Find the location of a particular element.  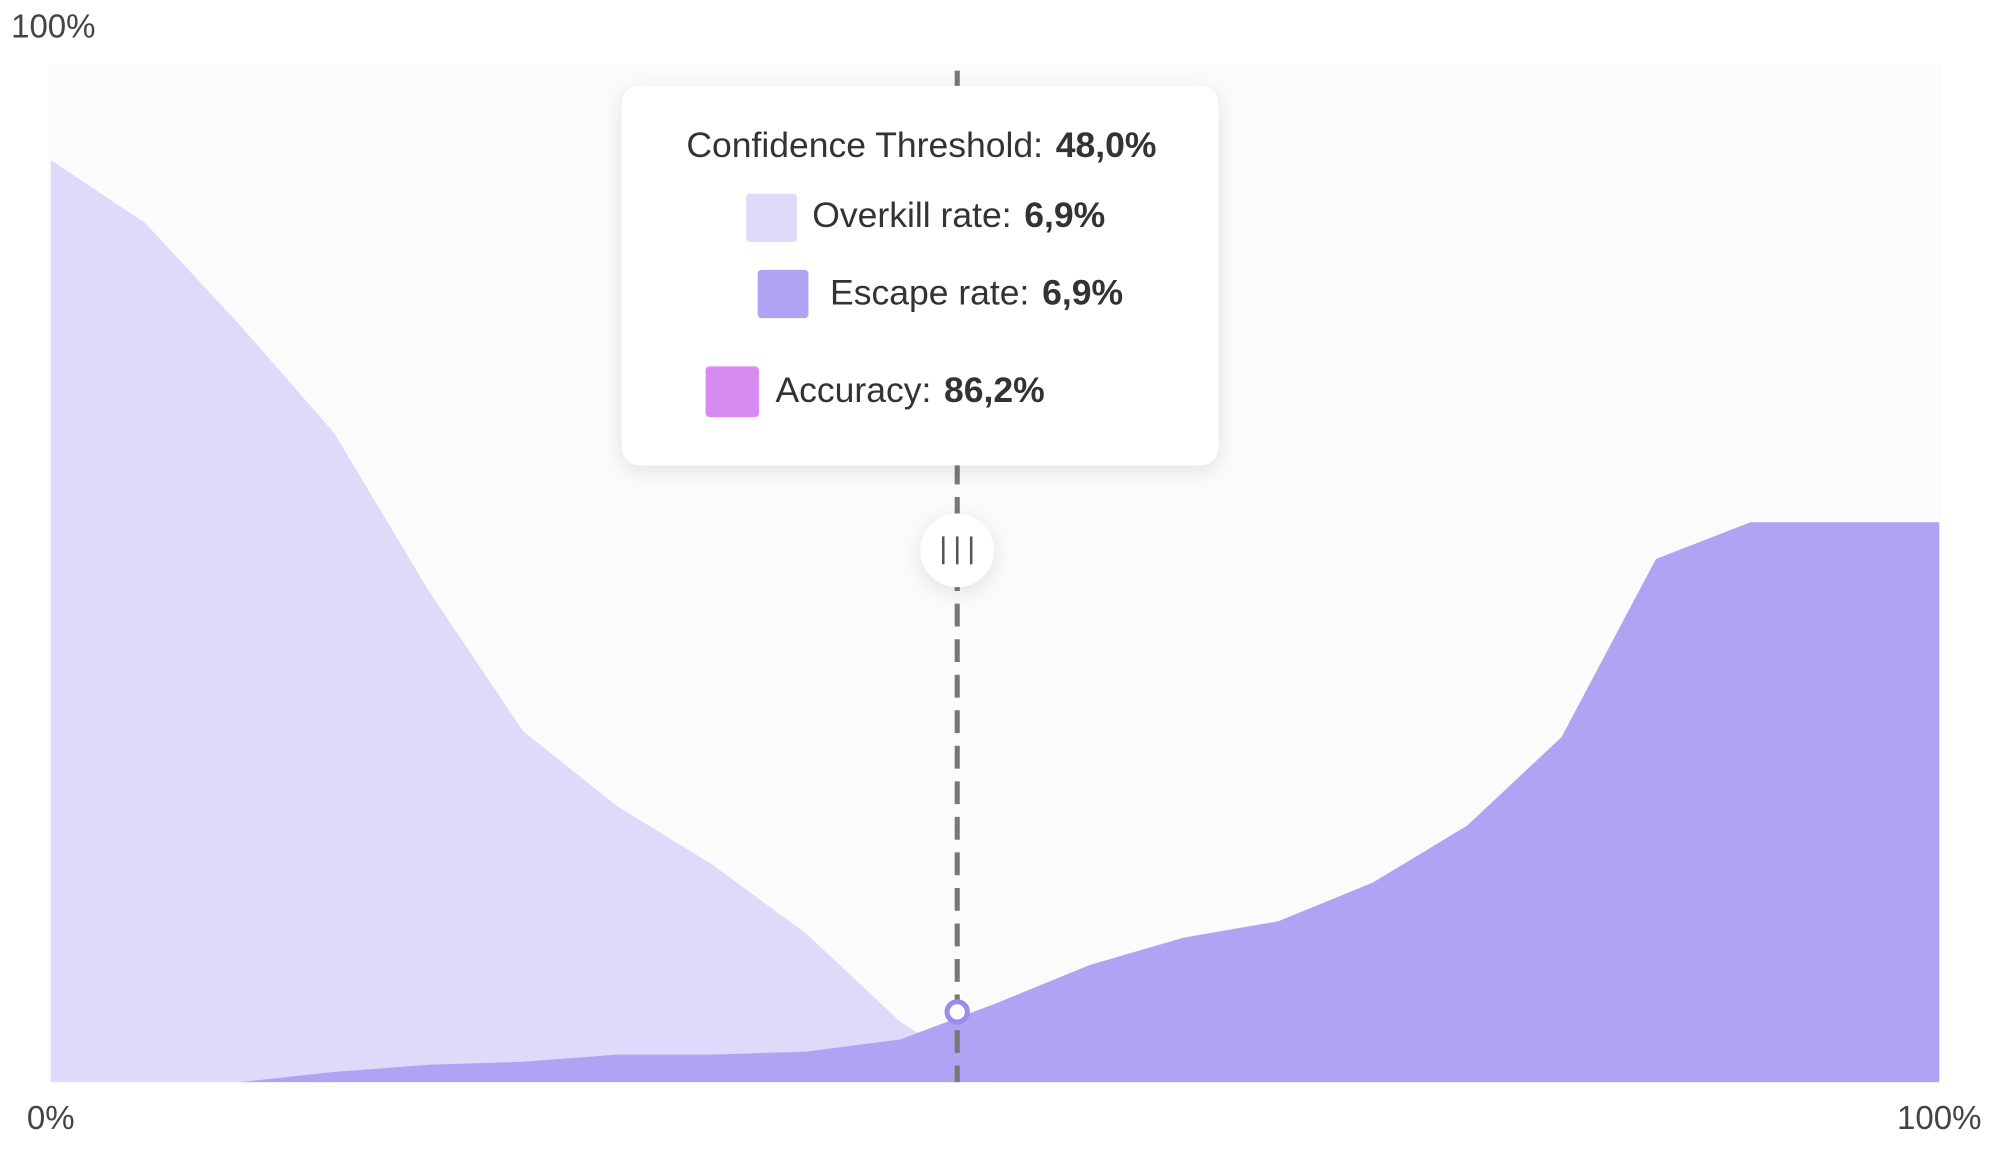

x-tick-label: 0% is located at coordinates (51, 1117).